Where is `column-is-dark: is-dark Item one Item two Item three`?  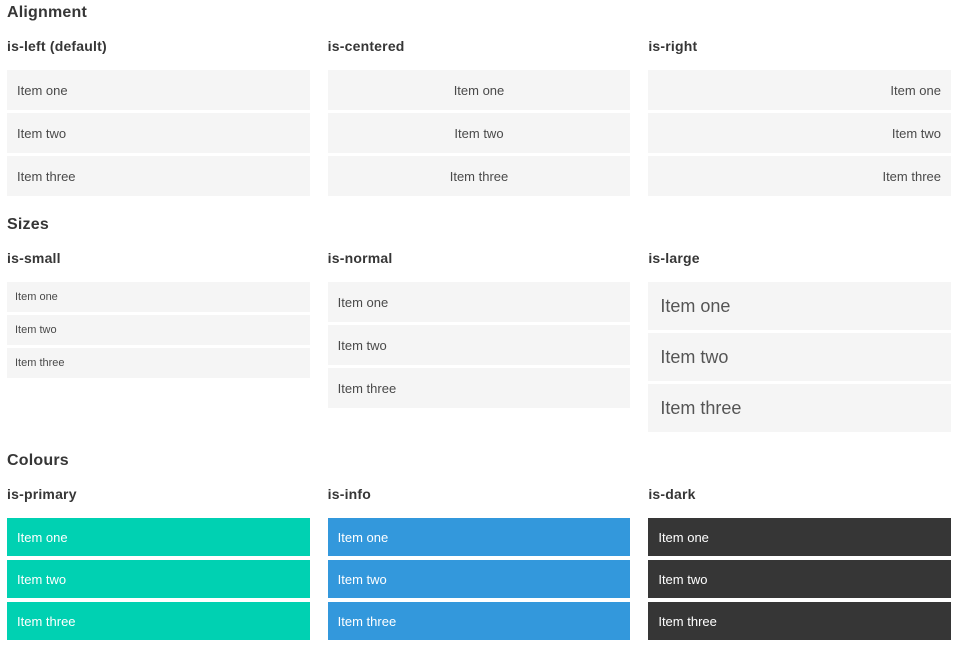 column-is-dark: is-dark Item one Item two Item three is located at coordinates (799, 556).